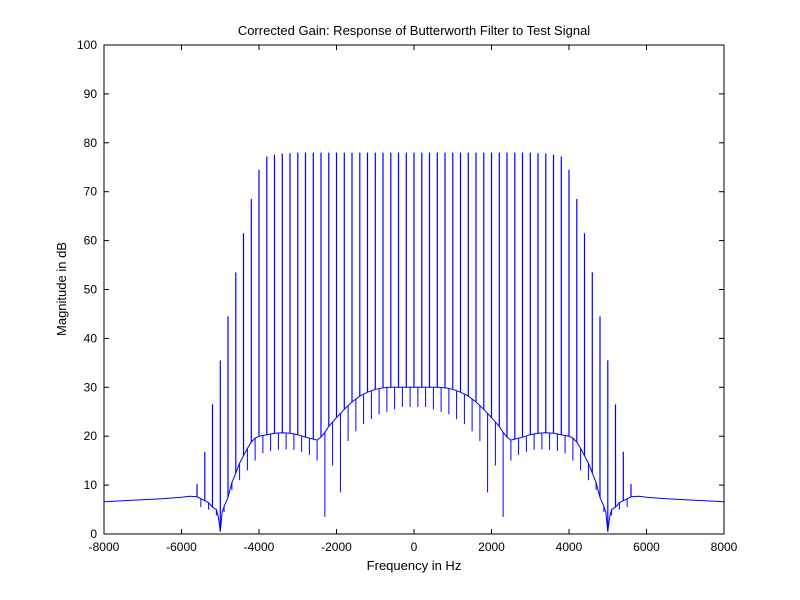 The image size is (800, 600). I want to click on x-tick-label: 8000, so click(724, 547).